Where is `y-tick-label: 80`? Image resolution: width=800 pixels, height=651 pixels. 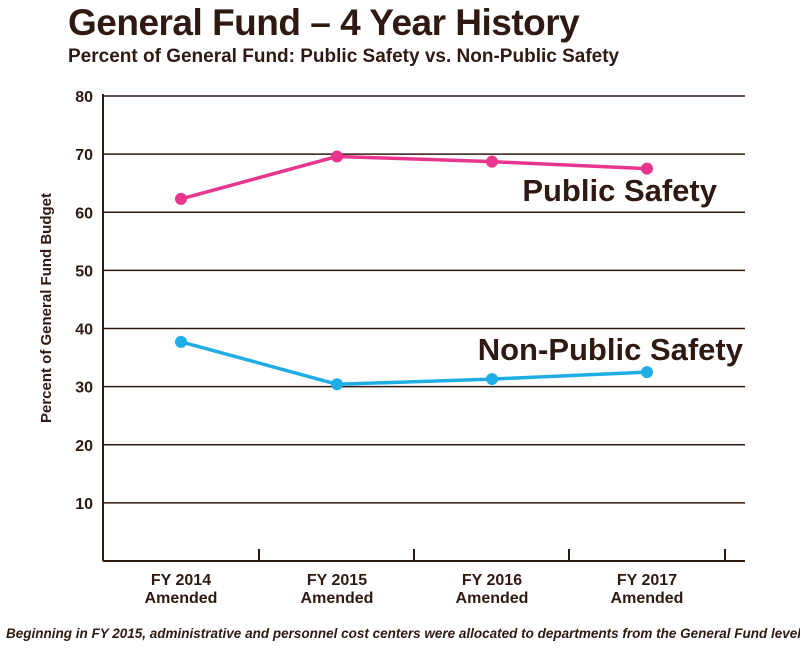 y-tick-label: 80 is located at coordinates (84, 97).